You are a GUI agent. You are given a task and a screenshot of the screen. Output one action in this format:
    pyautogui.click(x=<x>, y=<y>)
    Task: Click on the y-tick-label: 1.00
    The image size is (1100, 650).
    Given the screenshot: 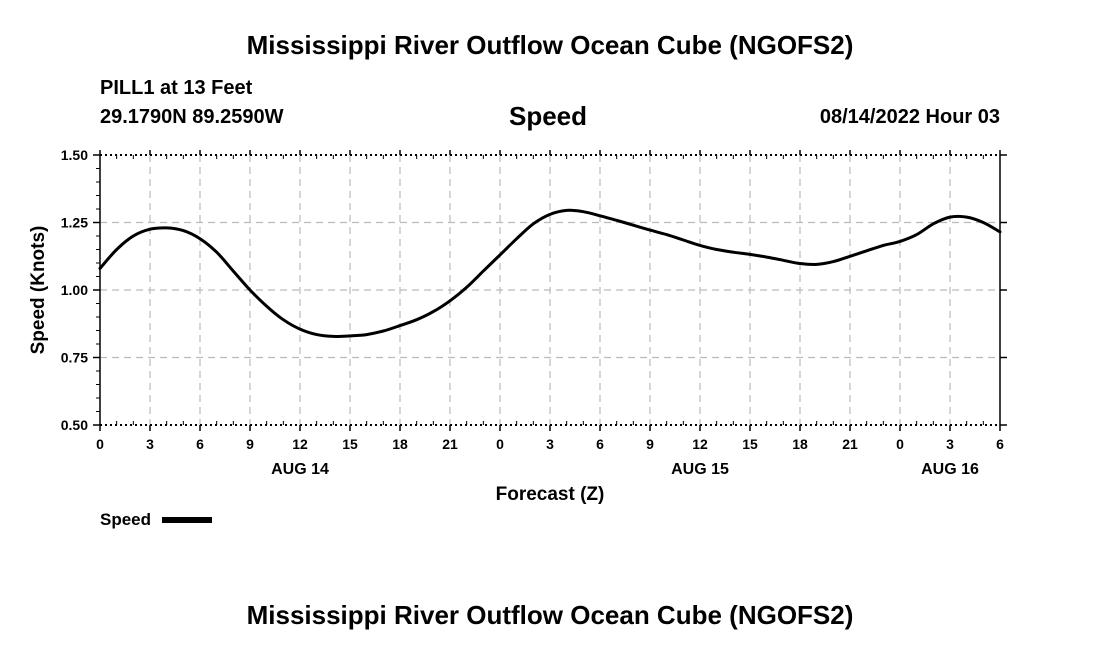 What is the action you would take?
    pyautogui.click(x=74, y=290)
    